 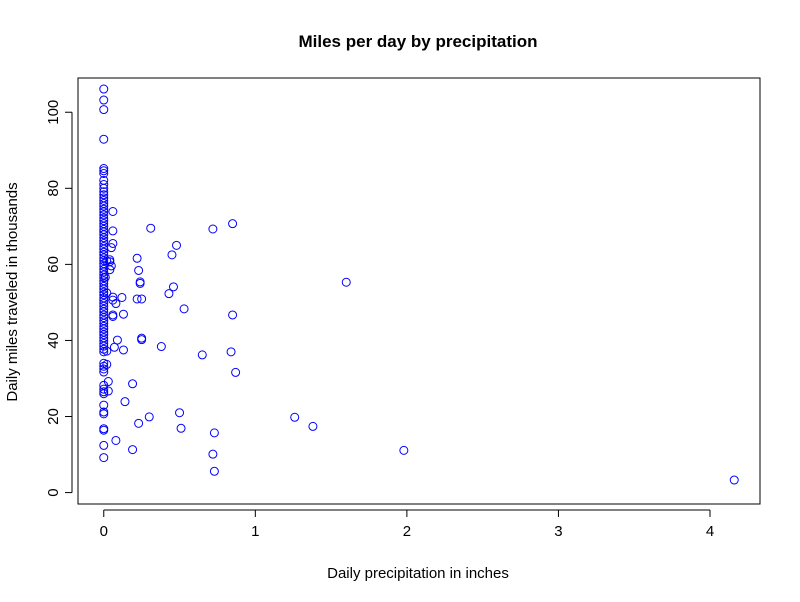 What do you see at coordinates (53, 340) in the screenshot?
I see `y-tick-label: 40` at bounding box center [53, 340].